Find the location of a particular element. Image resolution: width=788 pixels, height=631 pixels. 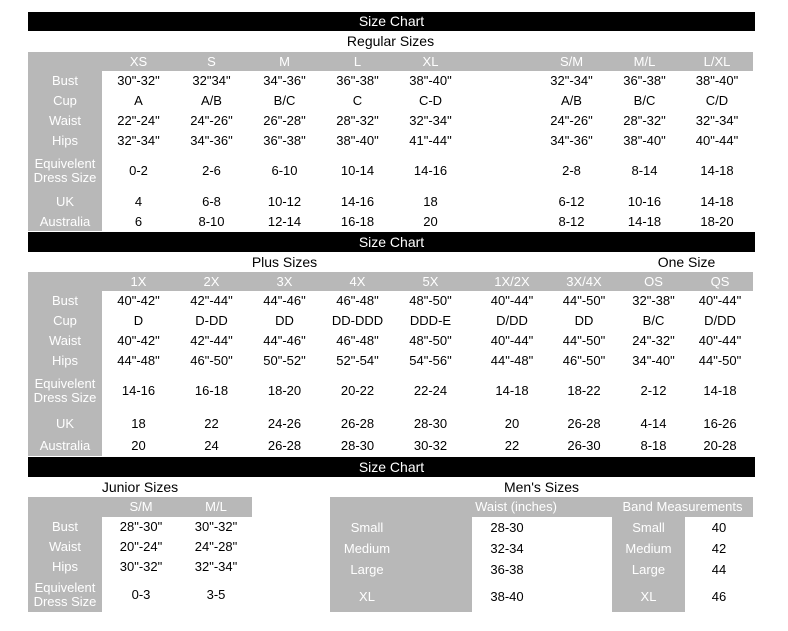

table-row: Cup D D-DD DD DD-DDD DDD-E D/DD DD B/C D/DD is located at coordinates (390, 321).